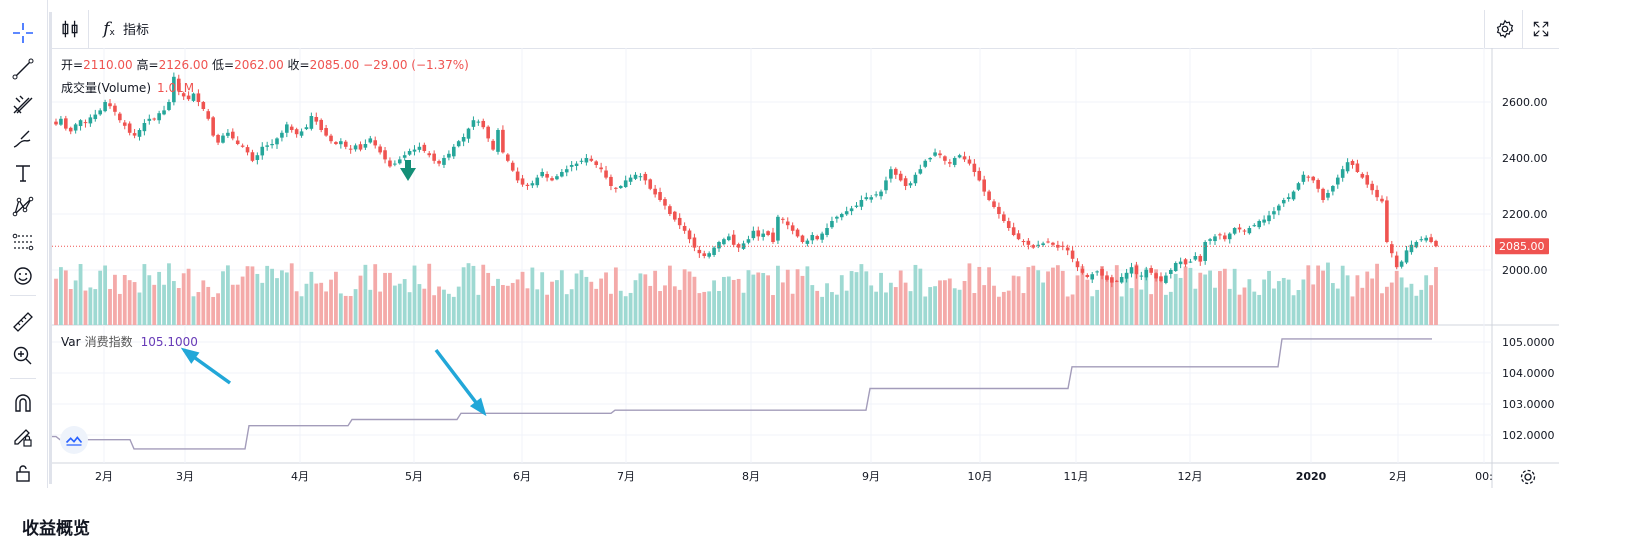 Image resolution: width=1635 pixels, height=553 pixels. What do you see at coordinates (23, 322) in the screenshot?
I see `ruler-icon` at bounding box center [23, 322].